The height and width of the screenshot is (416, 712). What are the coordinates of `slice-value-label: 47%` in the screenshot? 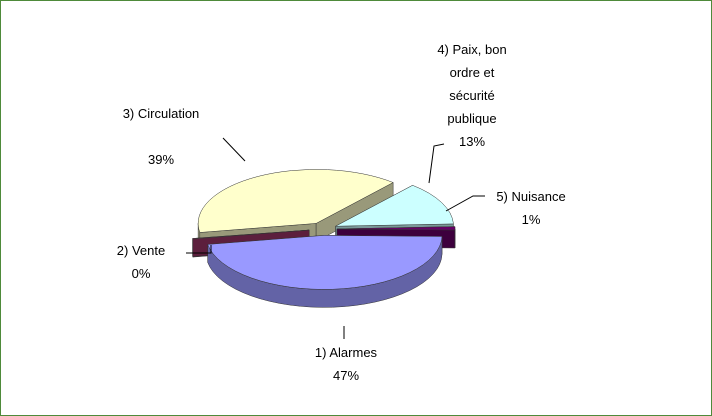 It's located at (346, 375).